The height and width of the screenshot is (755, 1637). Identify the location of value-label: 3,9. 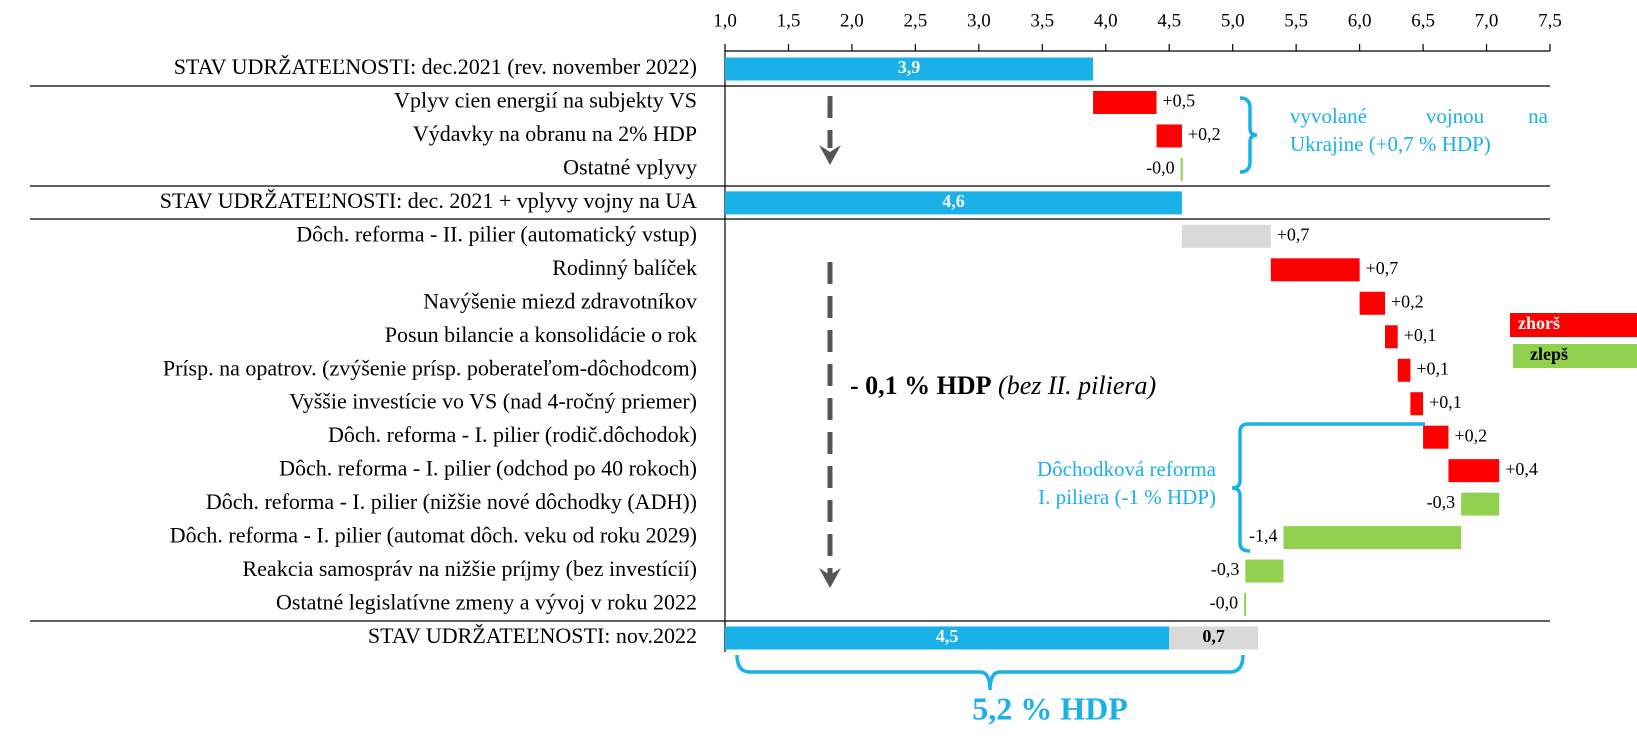
(909, 67).